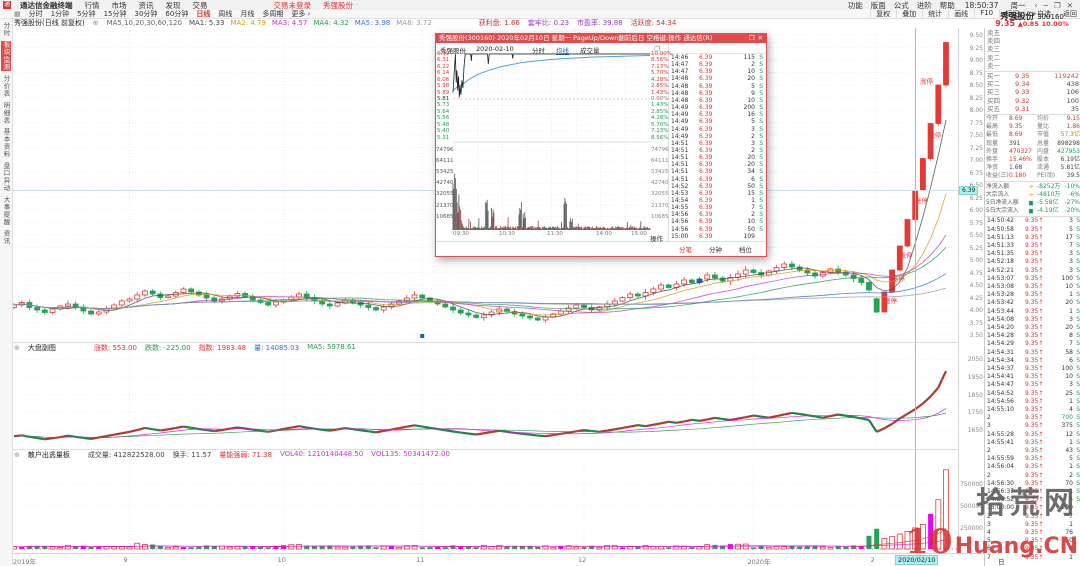 The height and width of the screenshot is (566, 1080). I want to click on left-tab-基本资料: 基本资料, so click(6, 143).